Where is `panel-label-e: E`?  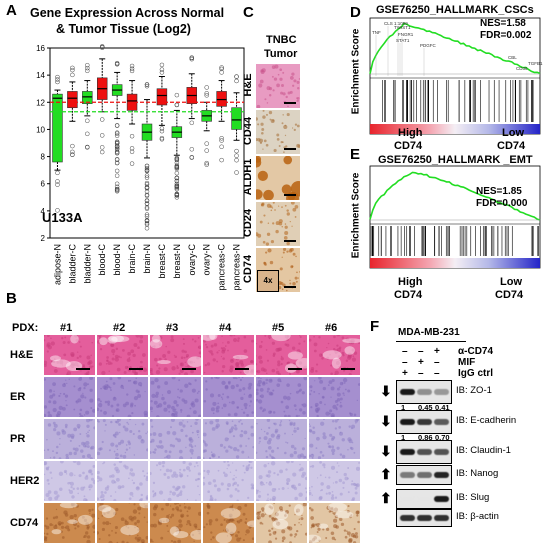 panel-label-e: E is located at coordinates (355, 154).